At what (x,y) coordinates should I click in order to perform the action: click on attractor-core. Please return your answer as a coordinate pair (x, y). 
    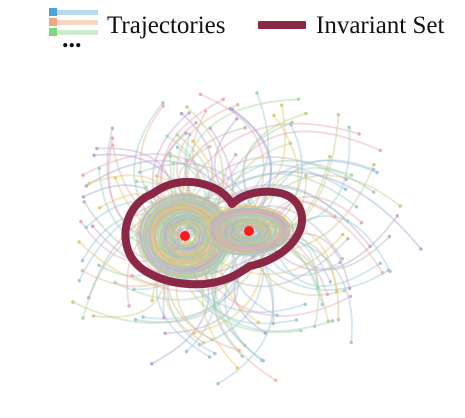
    Looking at the image, I should click on (215, 236).